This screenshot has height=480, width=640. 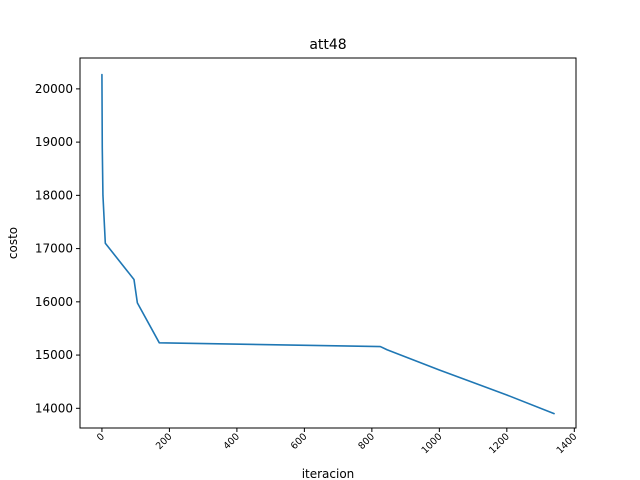 What do you see at coordinates (432, 443) in the screenshot?
I see `x-tick-label: 1000` at bounding box center [432, 443].